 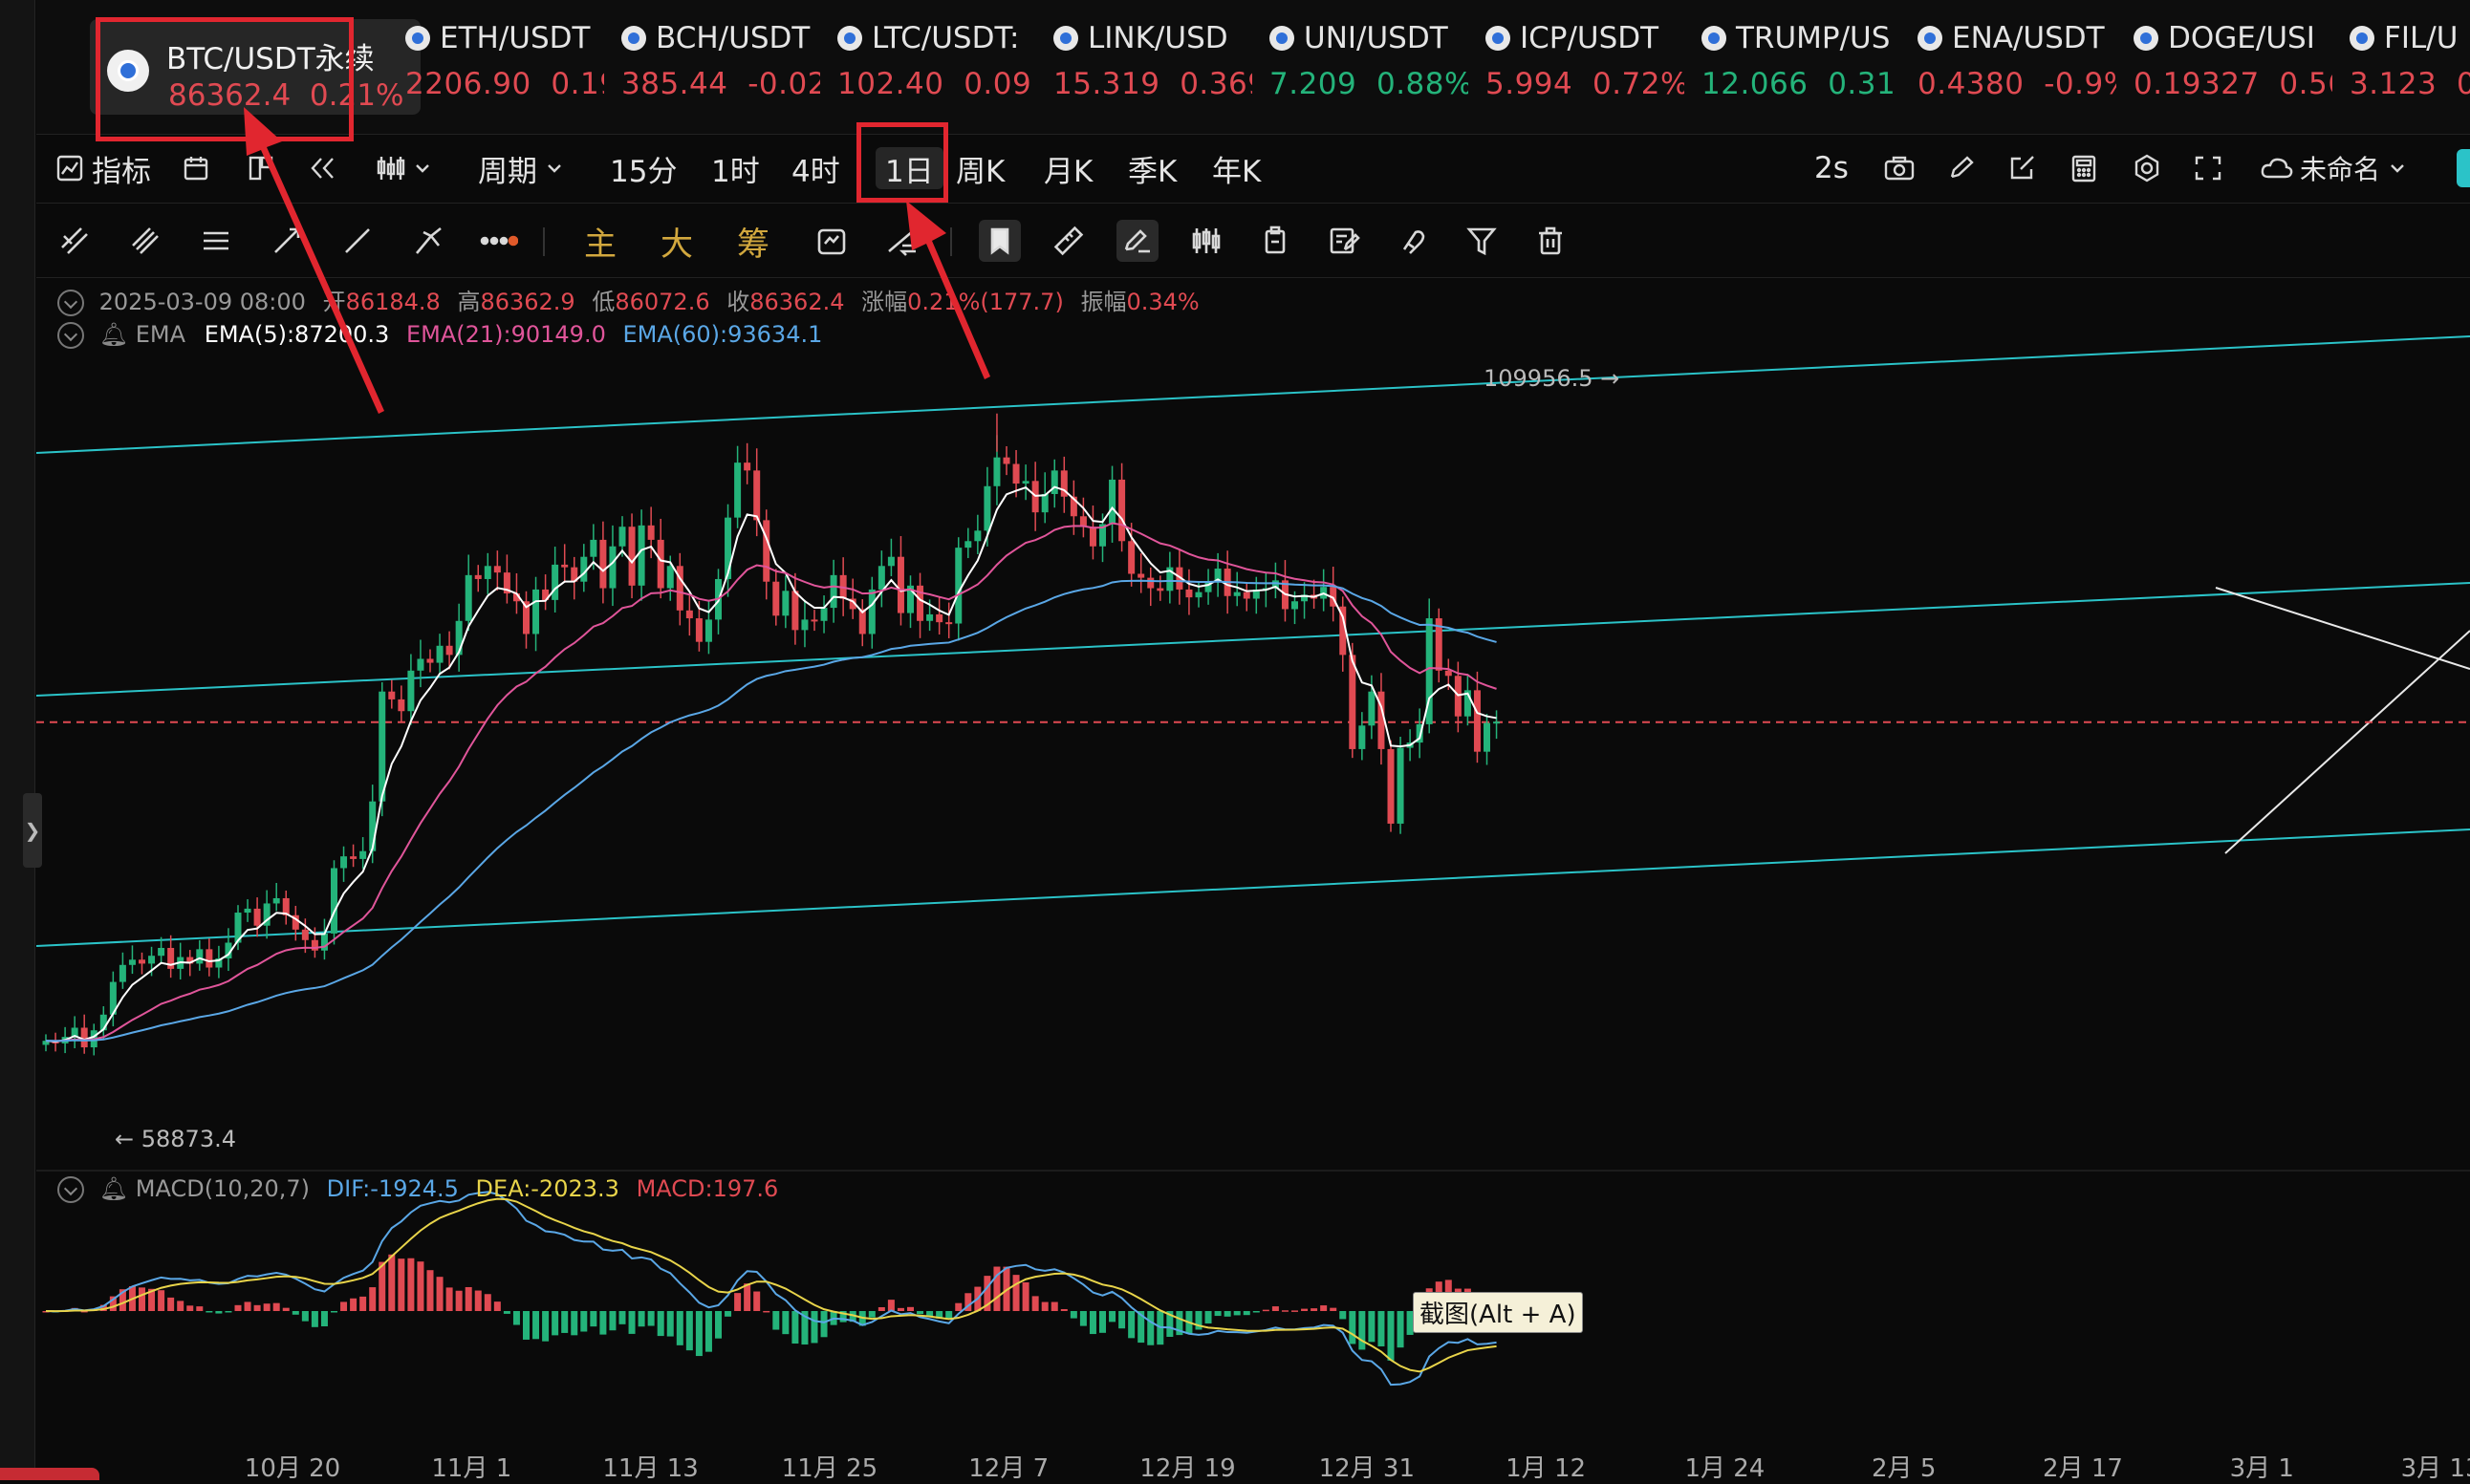 I want to click on fullscreen-button, so click(x=2208, y=168).